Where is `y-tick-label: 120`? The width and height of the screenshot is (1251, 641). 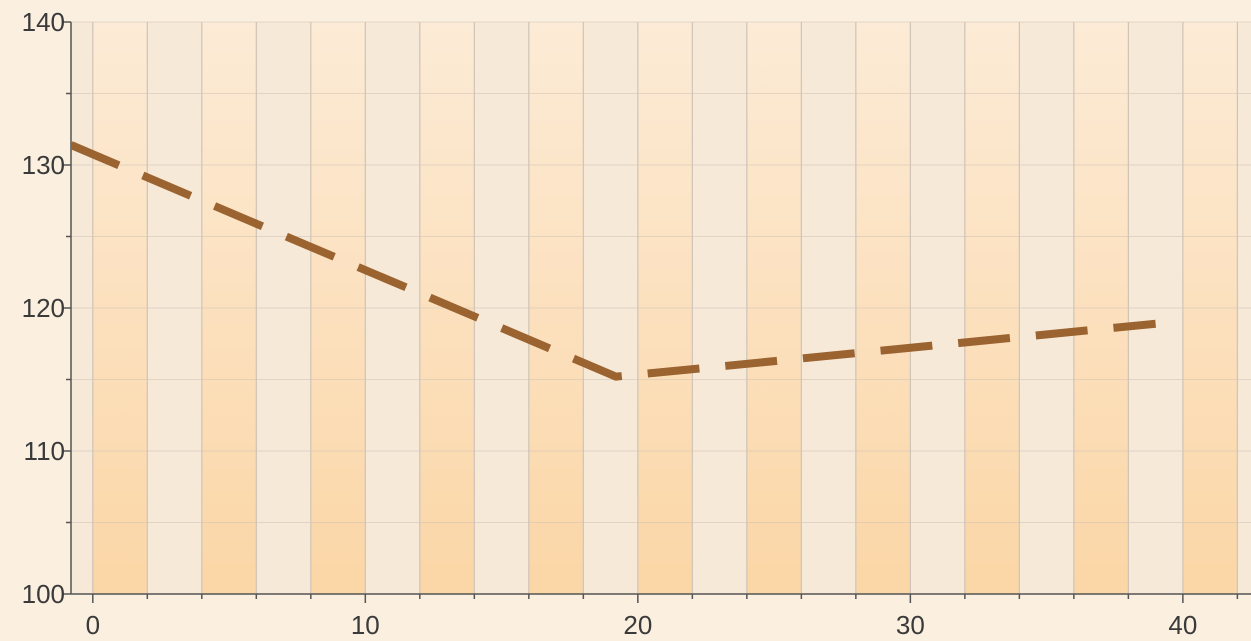 y-tick-label: 120 is located at coordinates (43, 308).